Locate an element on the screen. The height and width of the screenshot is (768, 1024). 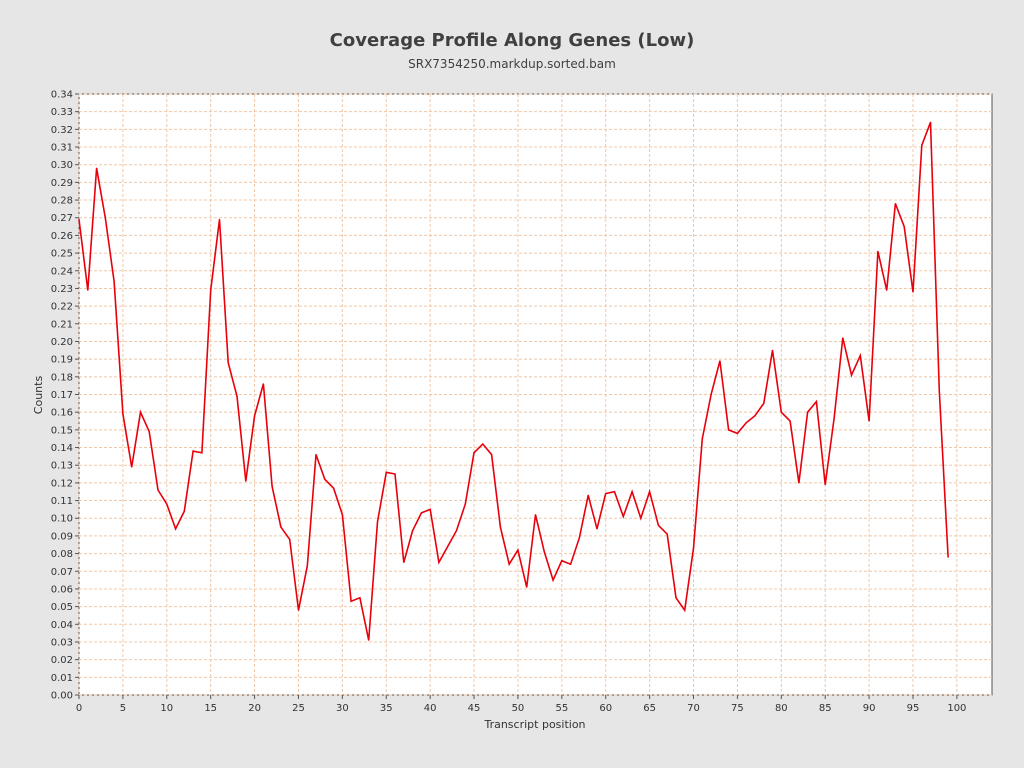
y-tick-label: 0.28 is located at coordinates (62, 201).